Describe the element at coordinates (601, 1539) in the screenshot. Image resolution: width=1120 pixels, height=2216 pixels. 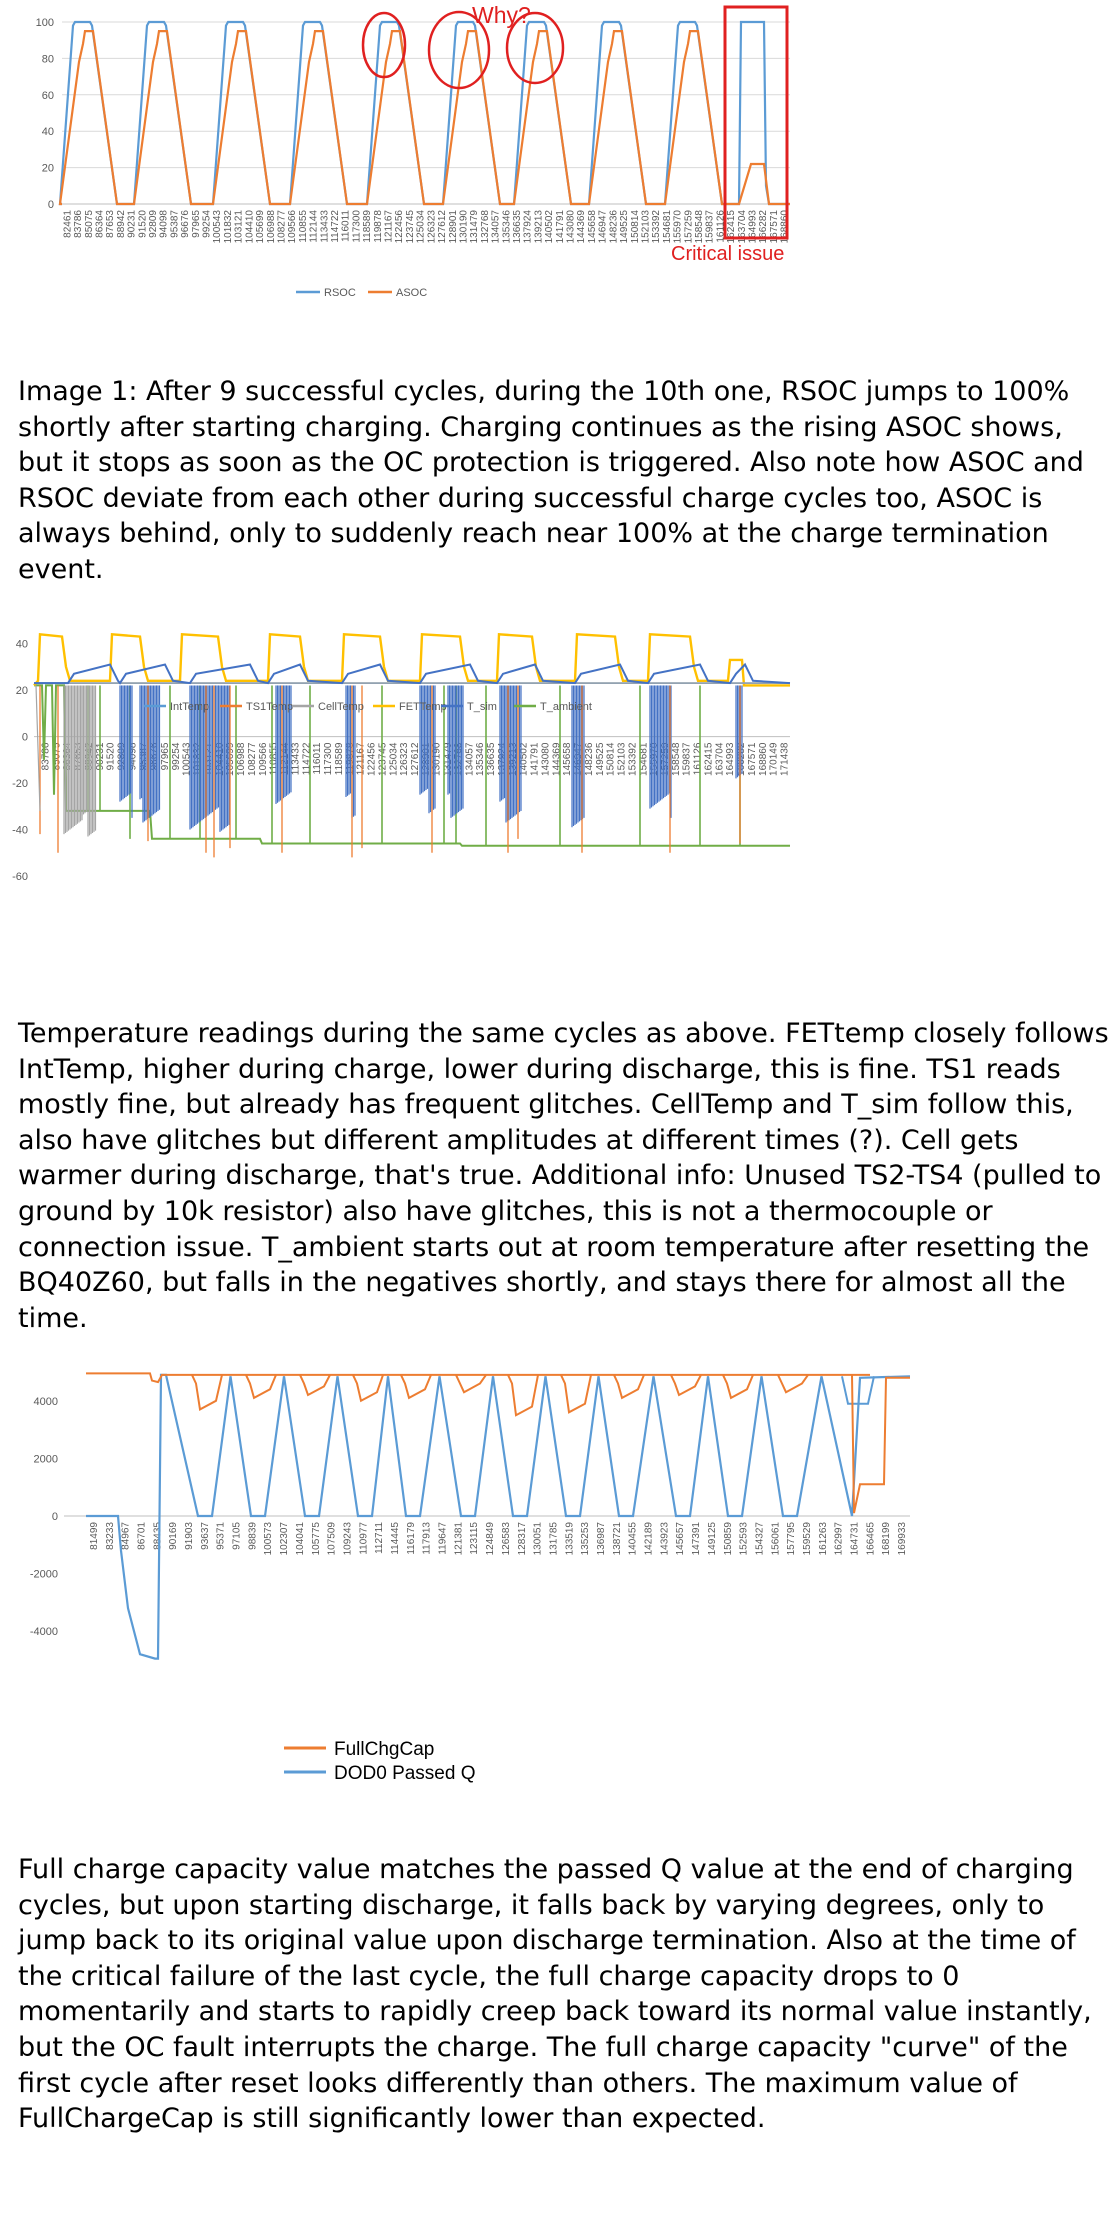
I see `x-tick-label: 136987` at that location.